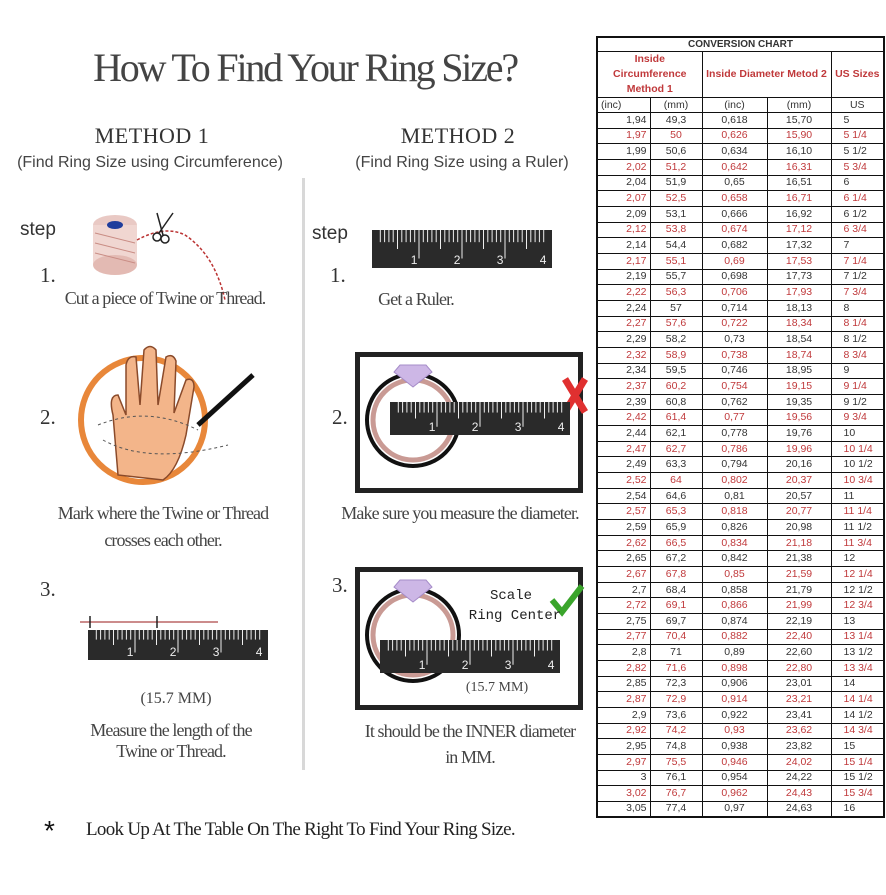 This screenshot has height=895, width=886. Describe the element at coordinates (734, 418) in the screenshot. I see `table-cell: 0,77` at that location.